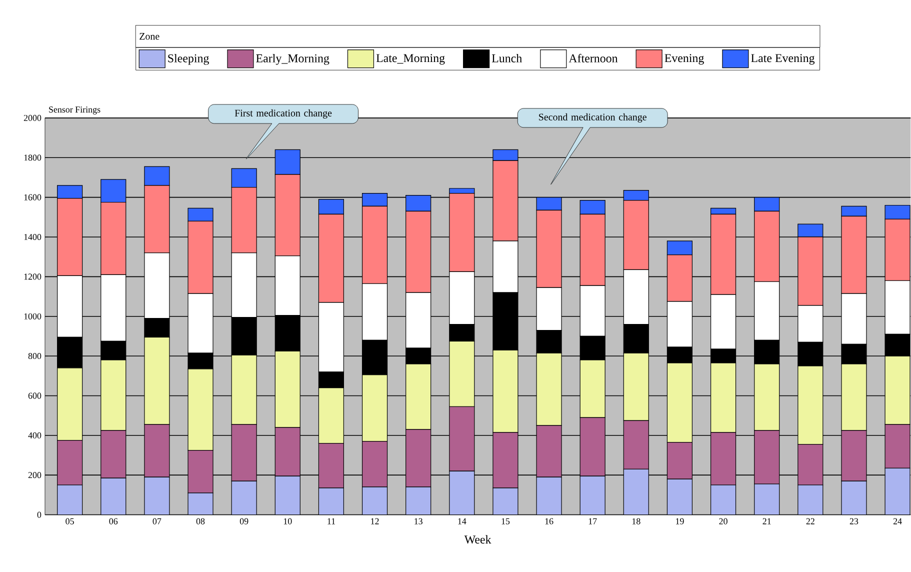  I want to click on x-tick-label: 19, so click(680, 521).